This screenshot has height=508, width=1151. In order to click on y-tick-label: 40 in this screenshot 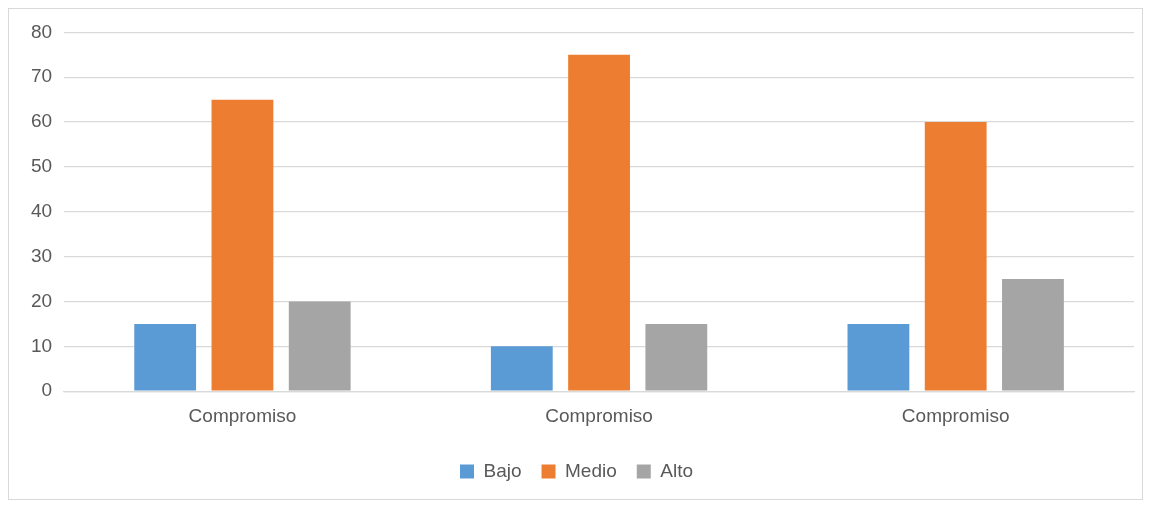, I will do `click(41, 211)`.